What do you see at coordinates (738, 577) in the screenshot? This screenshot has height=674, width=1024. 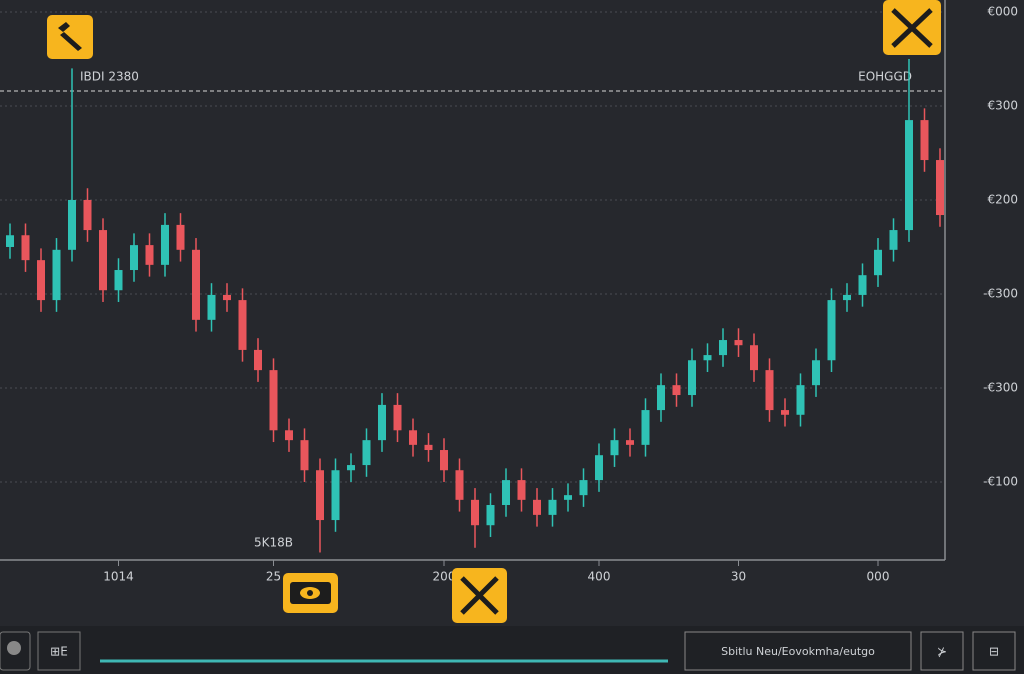 I see `x-tick-label: 30` at bounding box center [738, 577].